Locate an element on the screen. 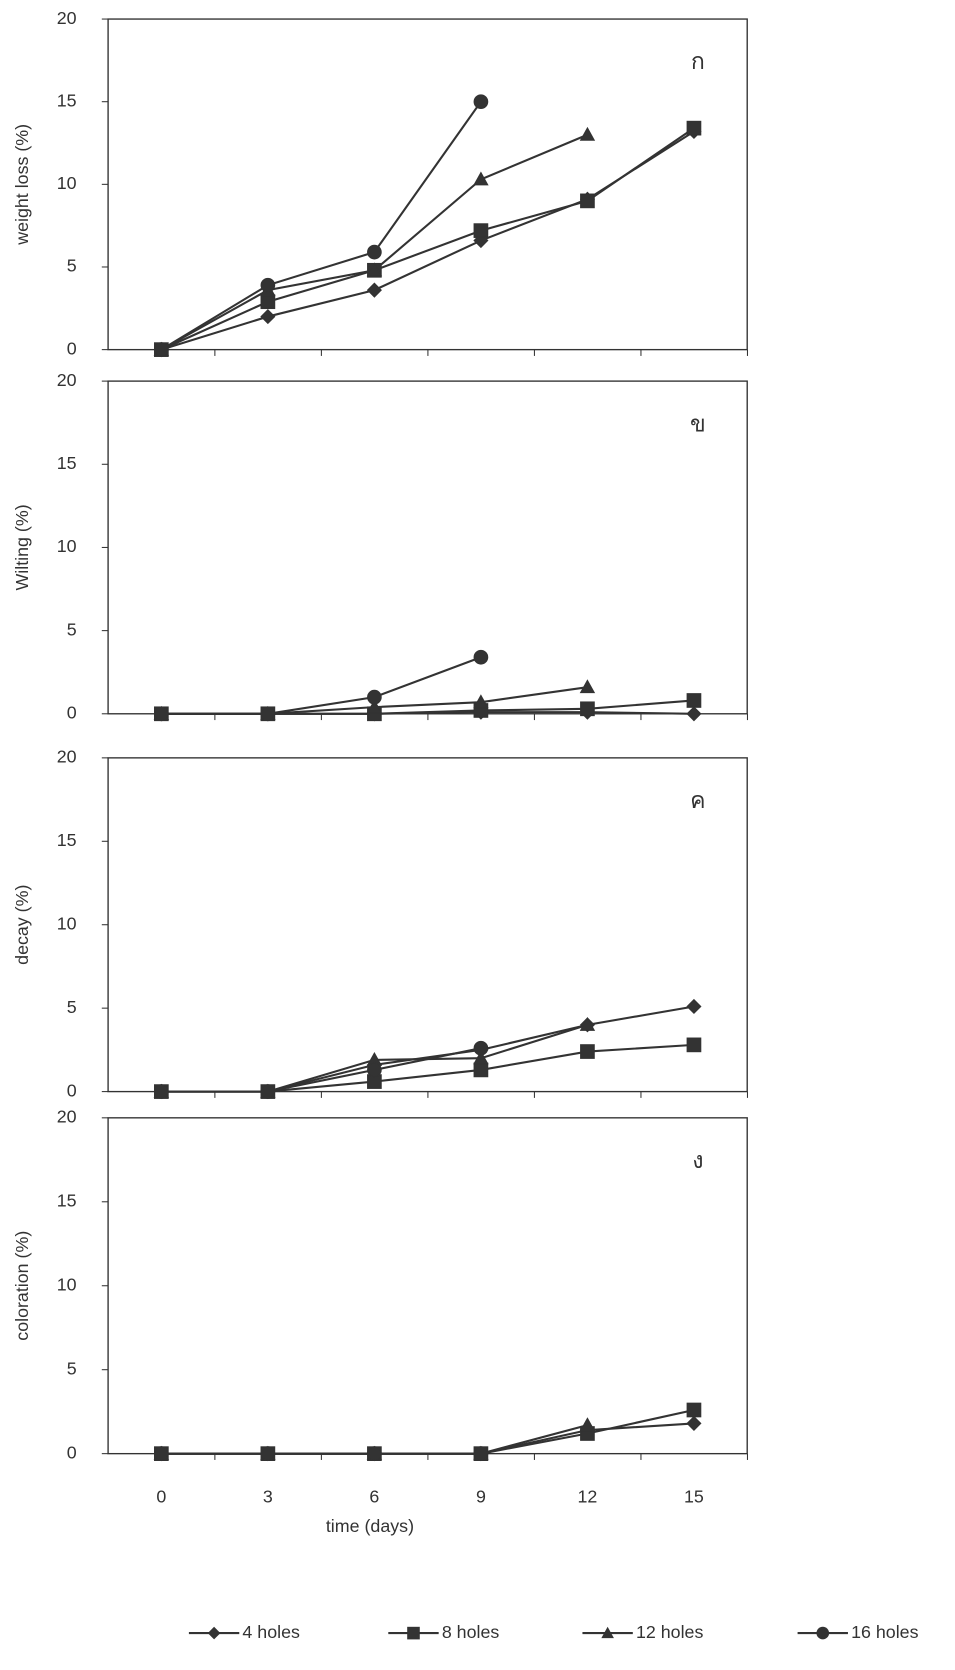 This screenshot has height=1670, width=955. panel-label: ง is located at coordinates (697, 1160).